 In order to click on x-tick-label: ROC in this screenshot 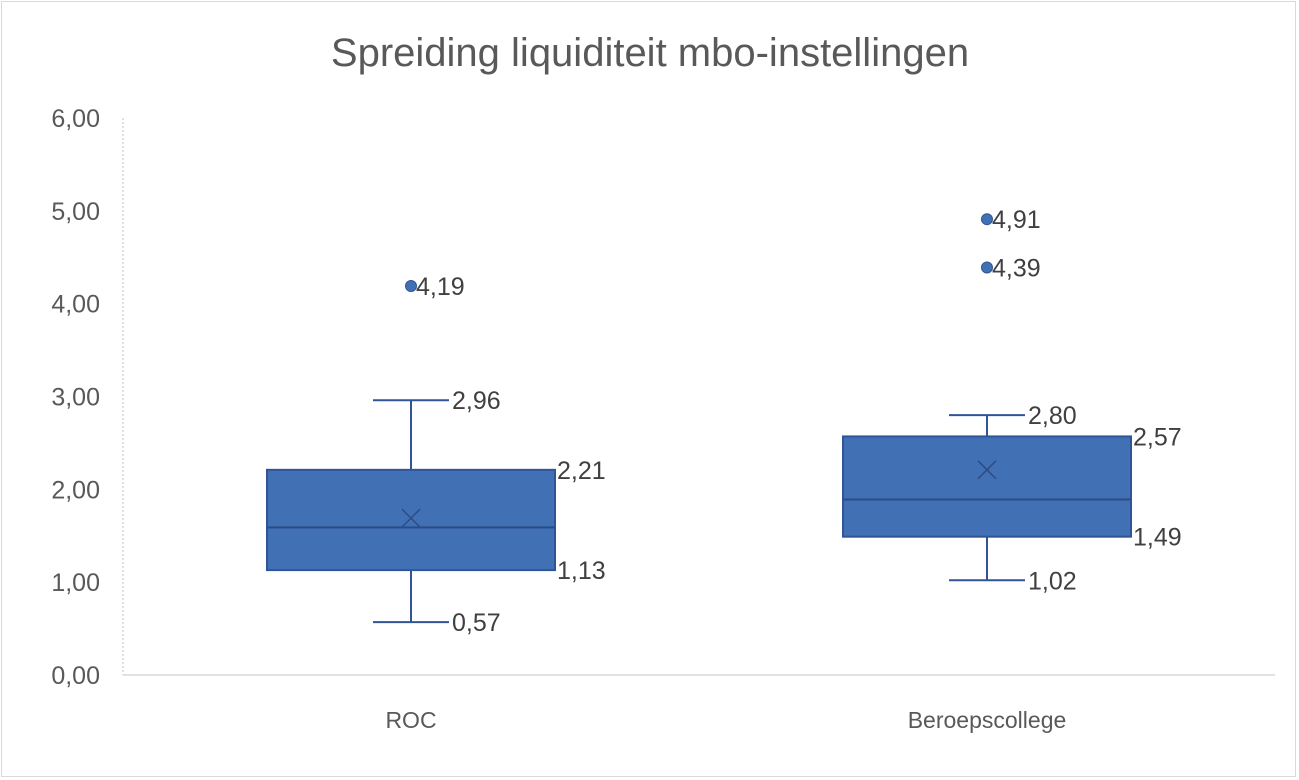, I will do `click(410, 720)`.